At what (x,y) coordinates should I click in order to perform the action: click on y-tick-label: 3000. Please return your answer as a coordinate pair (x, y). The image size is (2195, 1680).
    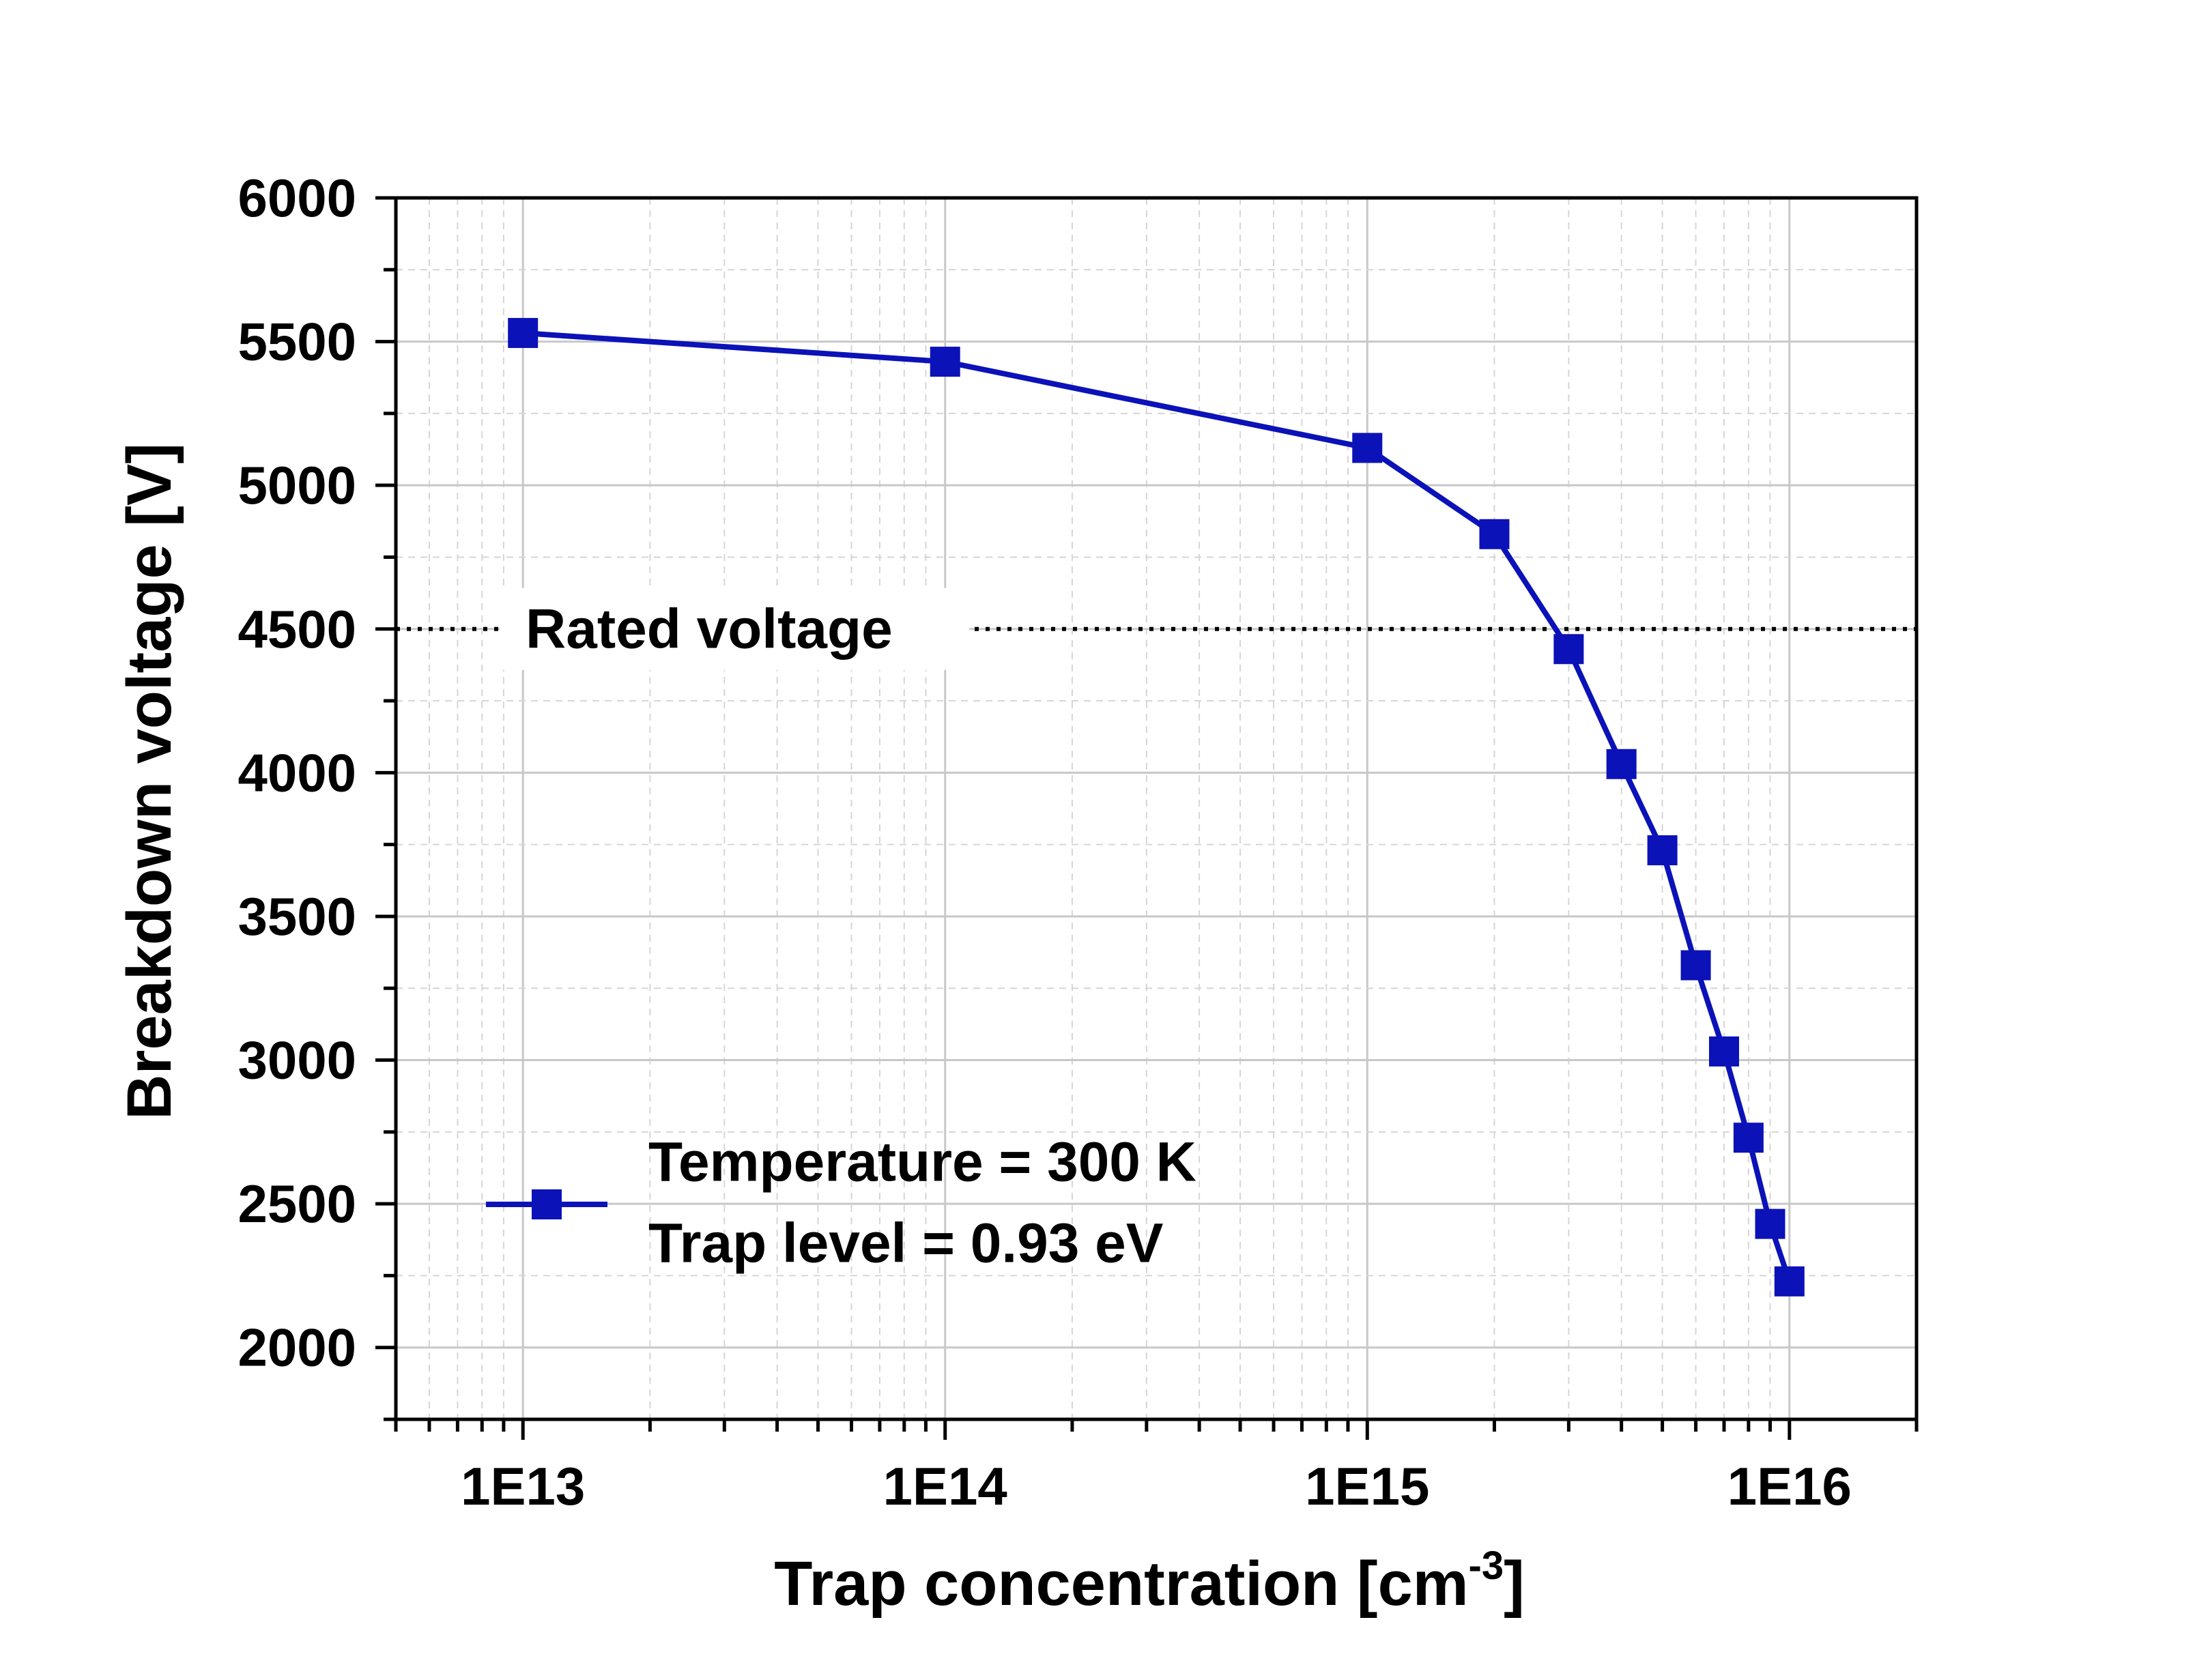
    Looking at the image, I should click on (297, 1060).